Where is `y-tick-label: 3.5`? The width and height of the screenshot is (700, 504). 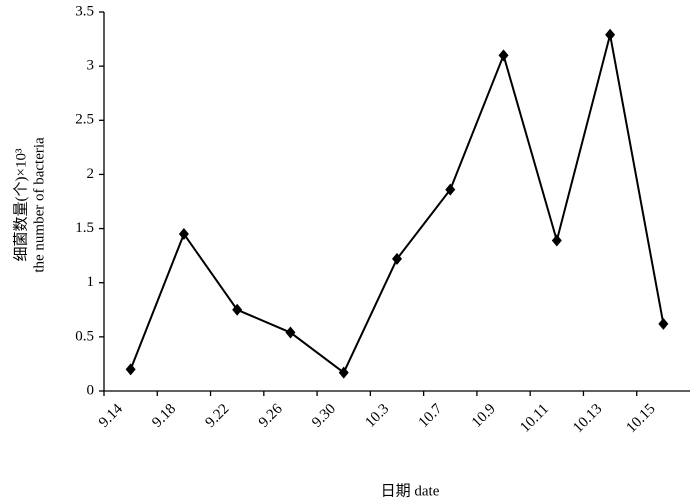 y-tick-label: 3.5 is located at coordinates (84, 11).